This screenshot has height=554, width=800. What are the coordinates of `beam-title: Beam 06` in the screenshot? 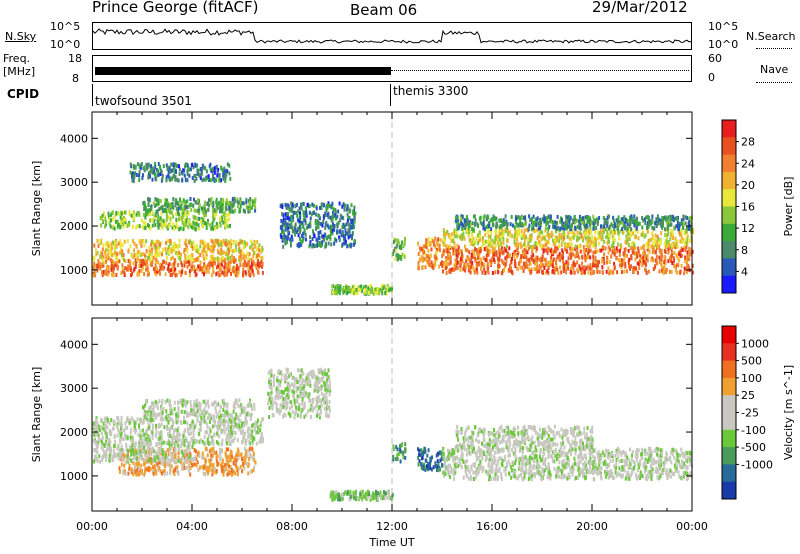 It's located at (384, 10).